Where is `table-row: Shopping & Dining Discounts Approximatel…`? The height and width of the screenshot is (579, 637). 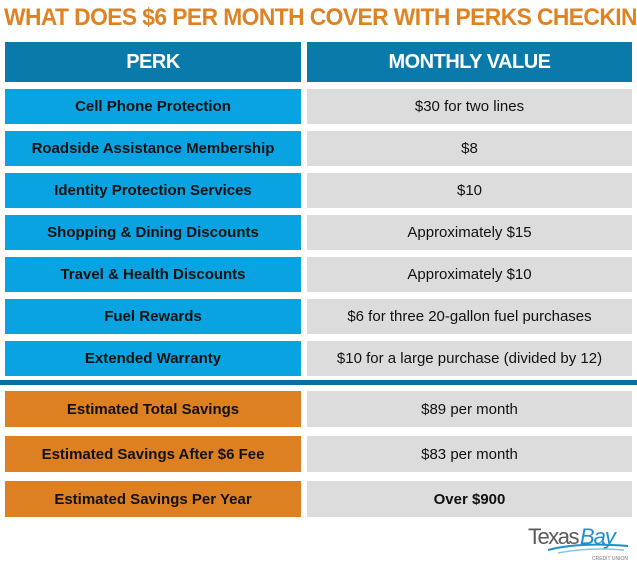
table-row: Shopping & Dining Discounts Approximatel… is located at coordinates (318, 232).